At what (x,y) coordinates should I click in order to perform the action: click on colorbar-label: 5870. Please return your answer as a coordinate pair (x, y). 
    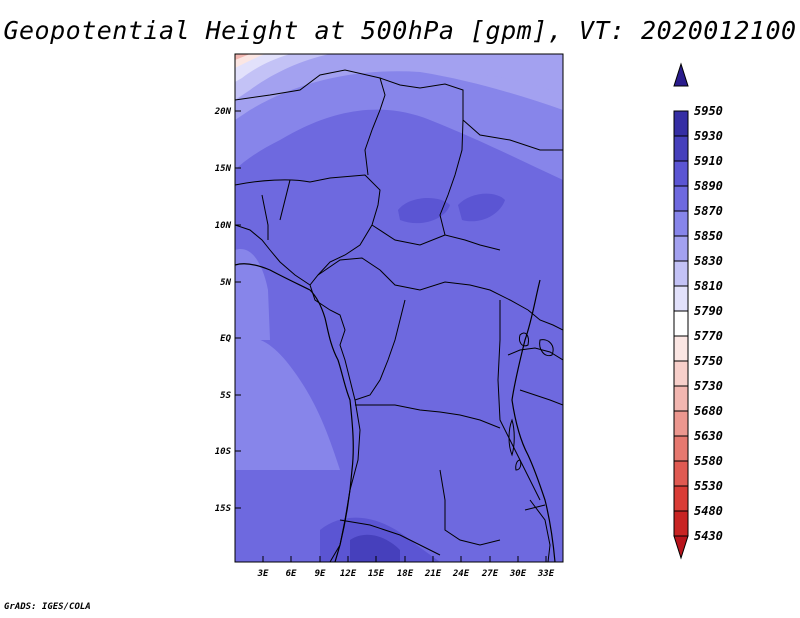
    Looking at the image, I should click on (708, 211).